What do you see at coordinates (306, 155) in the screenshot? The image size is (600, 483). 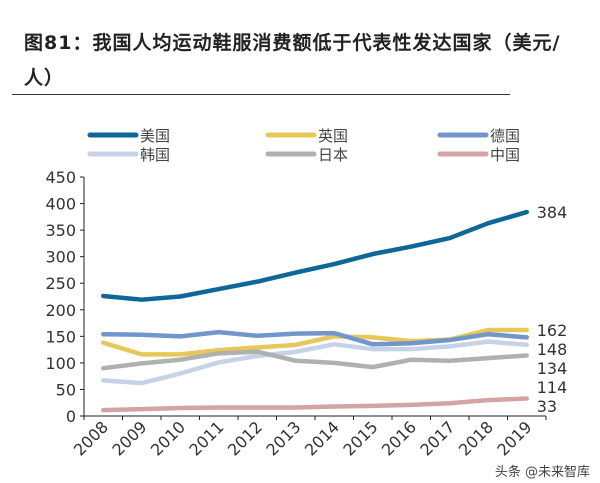 I see `legend-item: 日本` at bounding box center [306, 155].